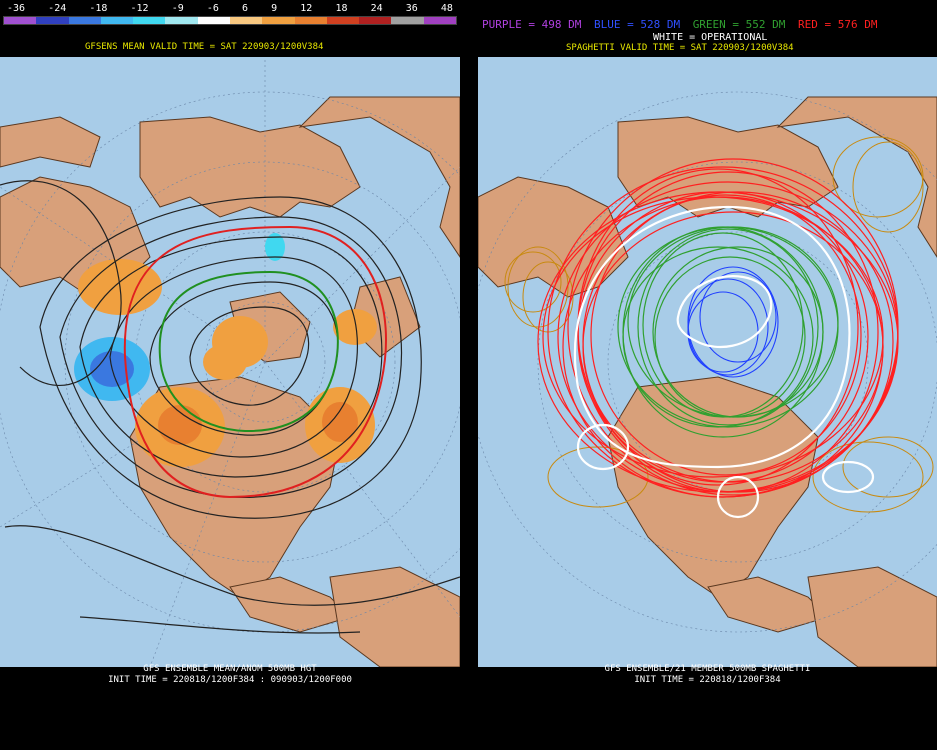 This screenshot has width=937, height=750. I want to click on legend-purple: PURPLE = 498 DM, so click(532, 24).